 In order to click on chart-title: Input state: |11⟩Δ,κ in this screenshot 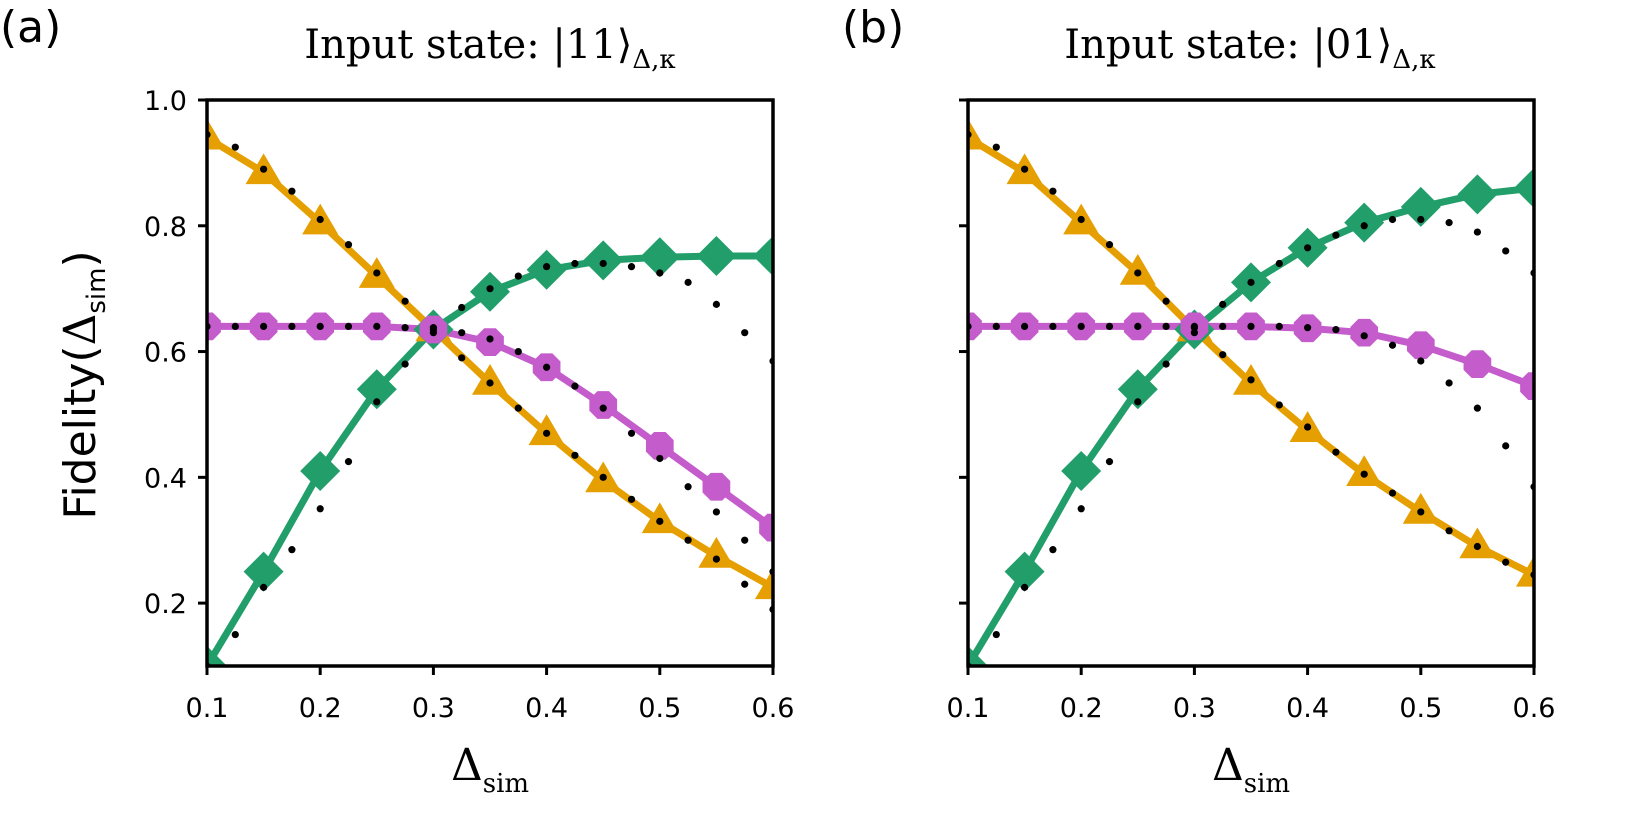, I will do `click(489, 48)`.